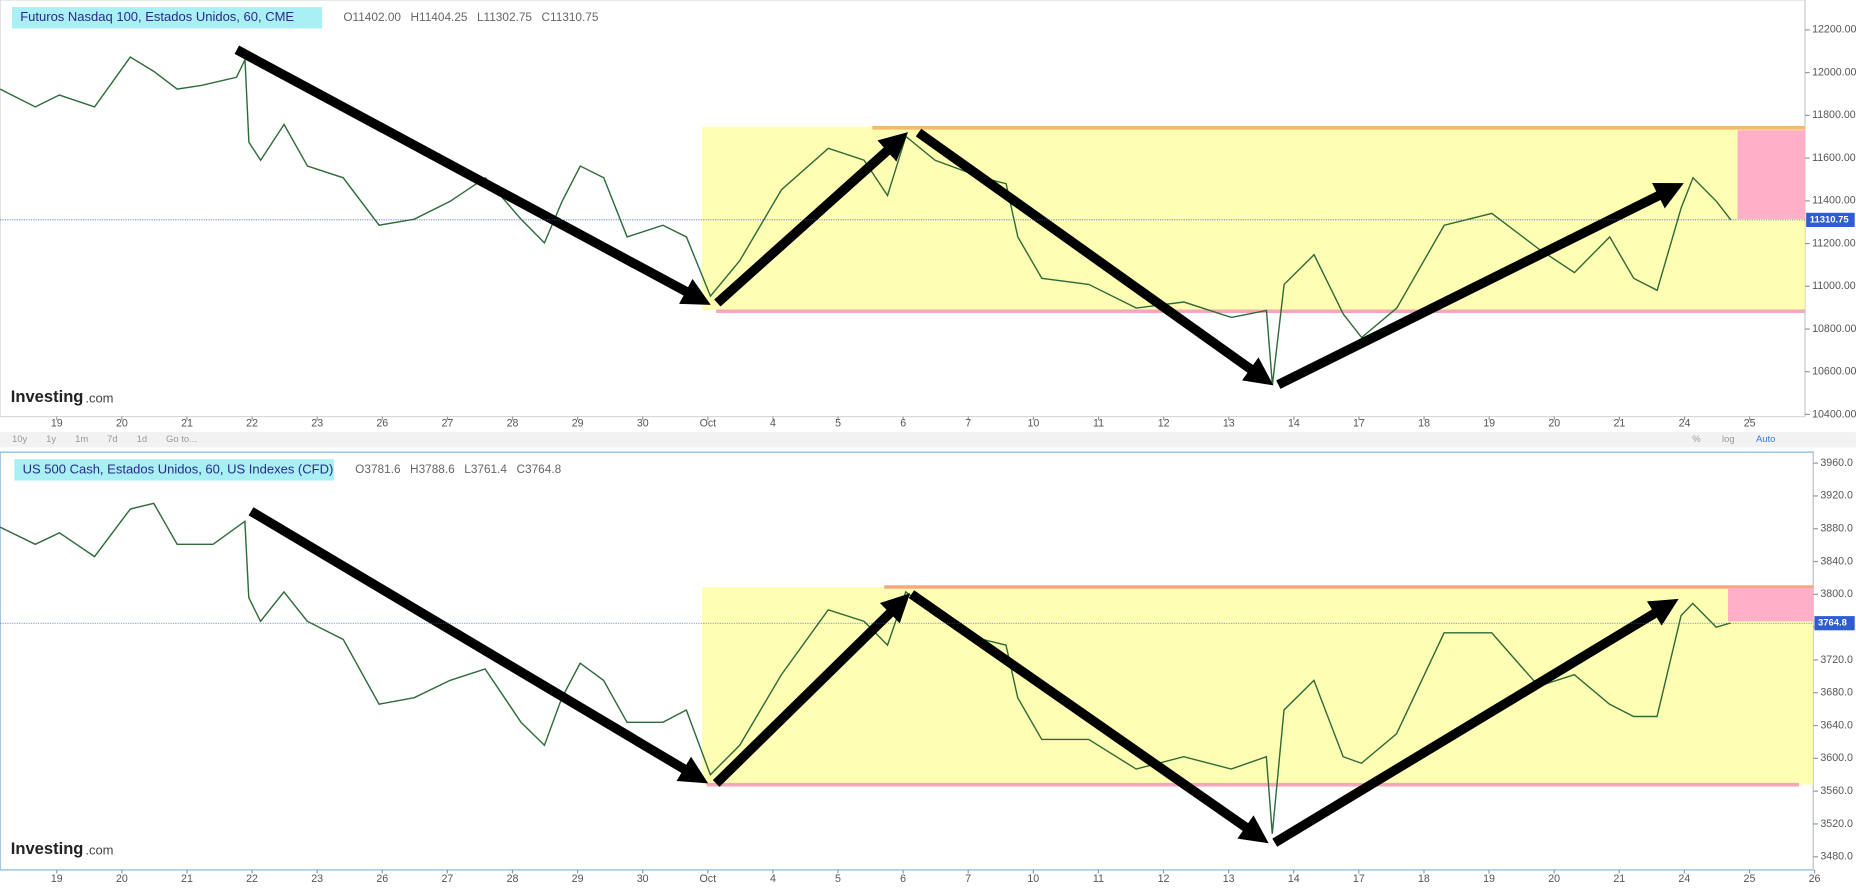  What do you see at coordinates (1836, 725) in the screenshot?
I see `y-tick-label: 3640.0` at bounding box center [1836, 725].